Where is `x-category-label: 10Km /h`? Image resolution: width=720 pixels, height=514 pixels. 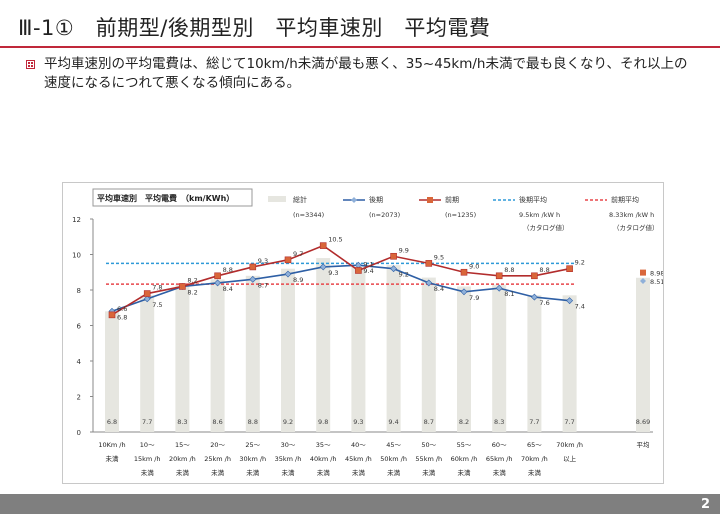 x-category-label: 10Km /h is located at coordinates (111, 445).